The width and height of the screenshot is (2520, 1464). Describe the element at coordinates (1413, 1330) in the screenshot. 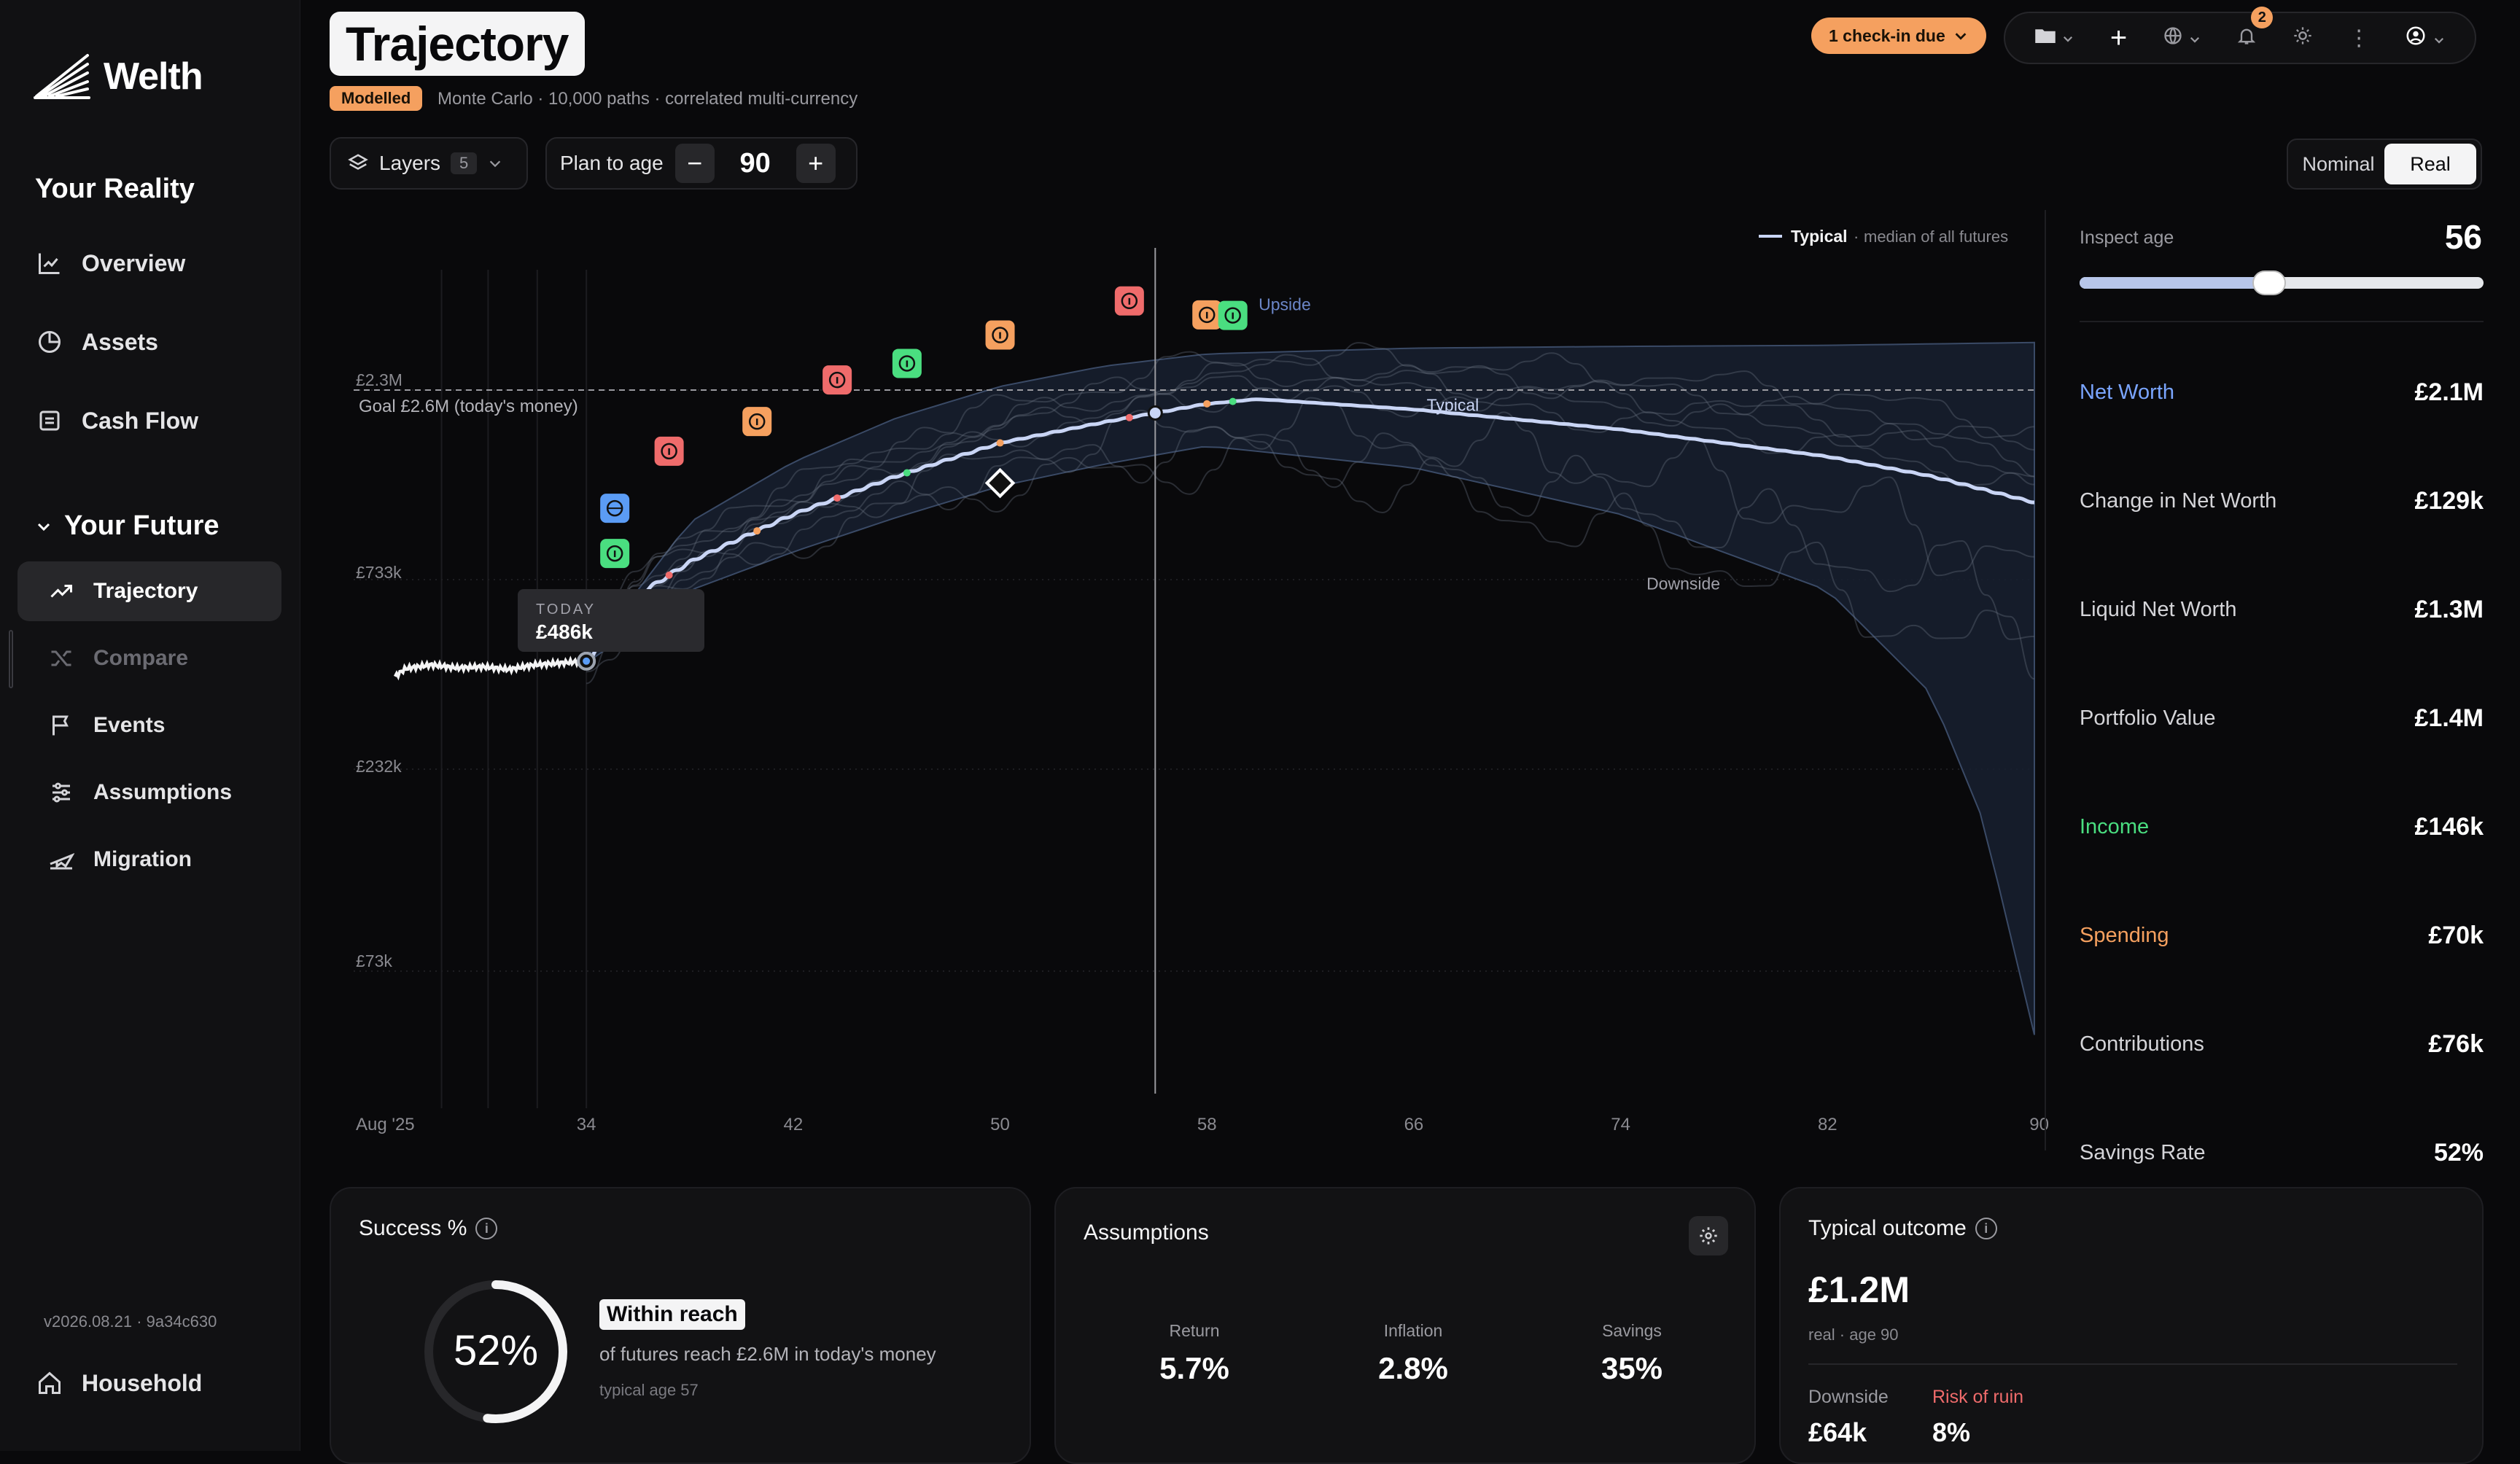

I see `stat-label: Inflation` at that location.